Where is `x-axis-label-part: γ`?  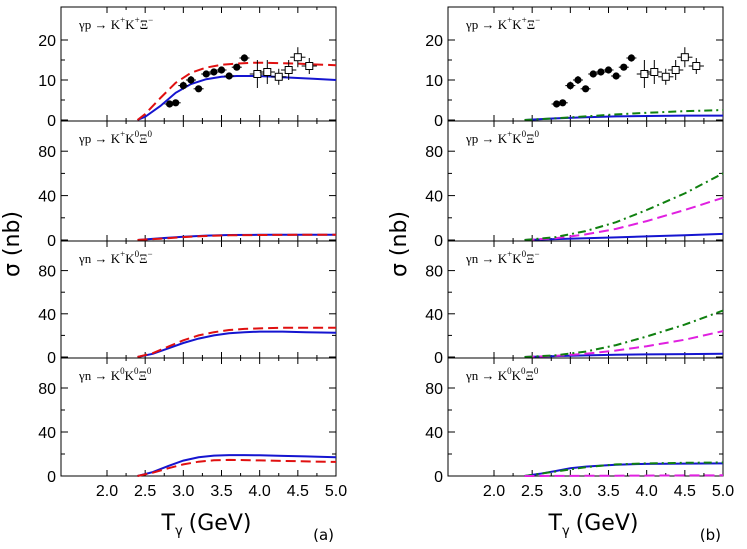
x-axis-label-part: γ is located at coordinates (566, 531).